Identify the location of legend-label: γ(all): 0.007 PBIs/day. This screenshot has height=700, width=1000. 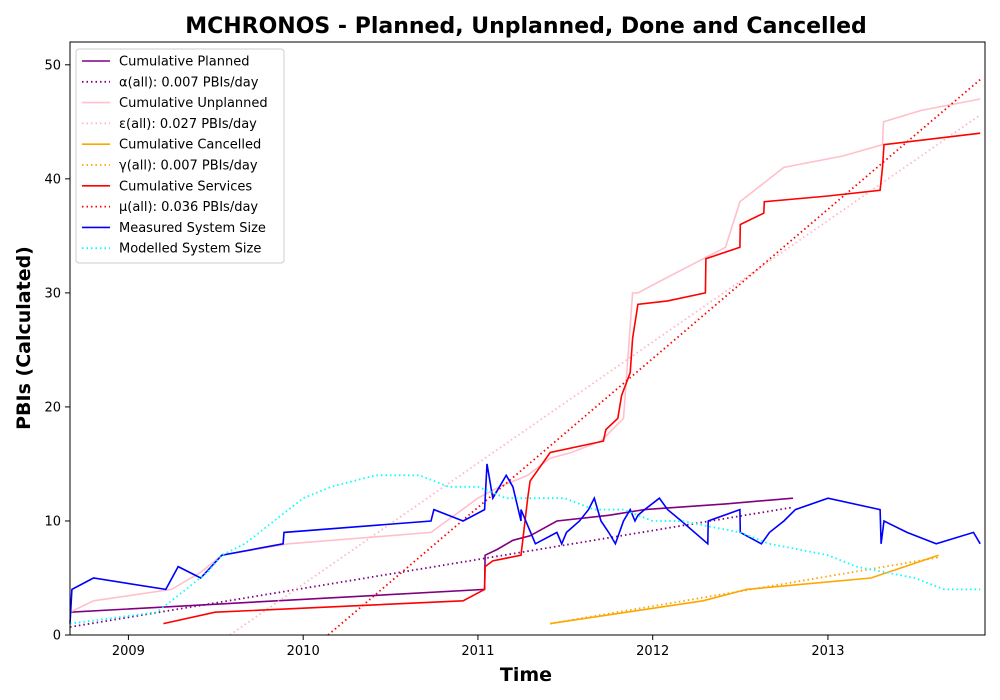
(188, 166).